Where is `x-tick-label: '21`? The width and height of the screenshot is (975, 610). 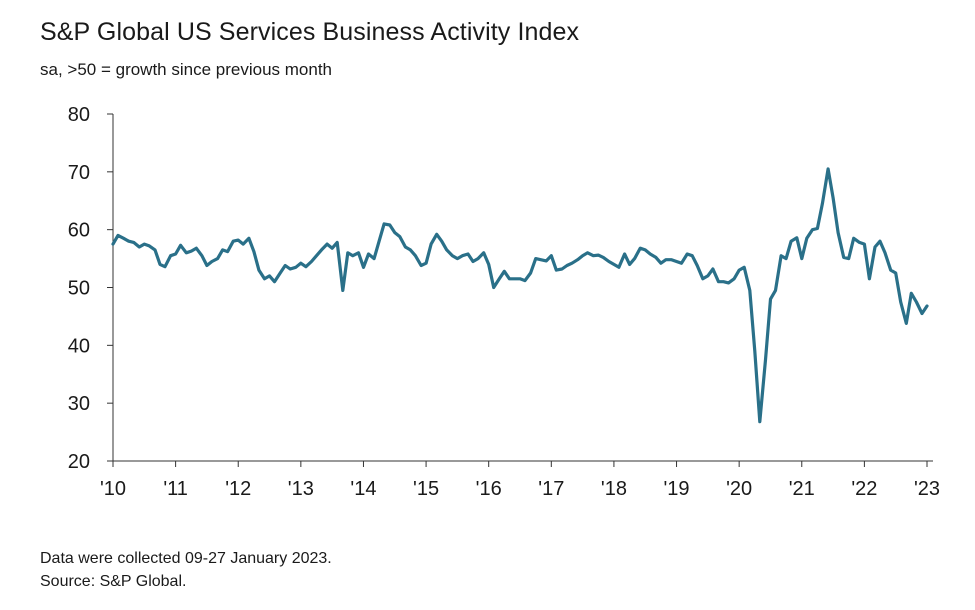 x-tick-label: '21 is located at coordinates (802, 489).